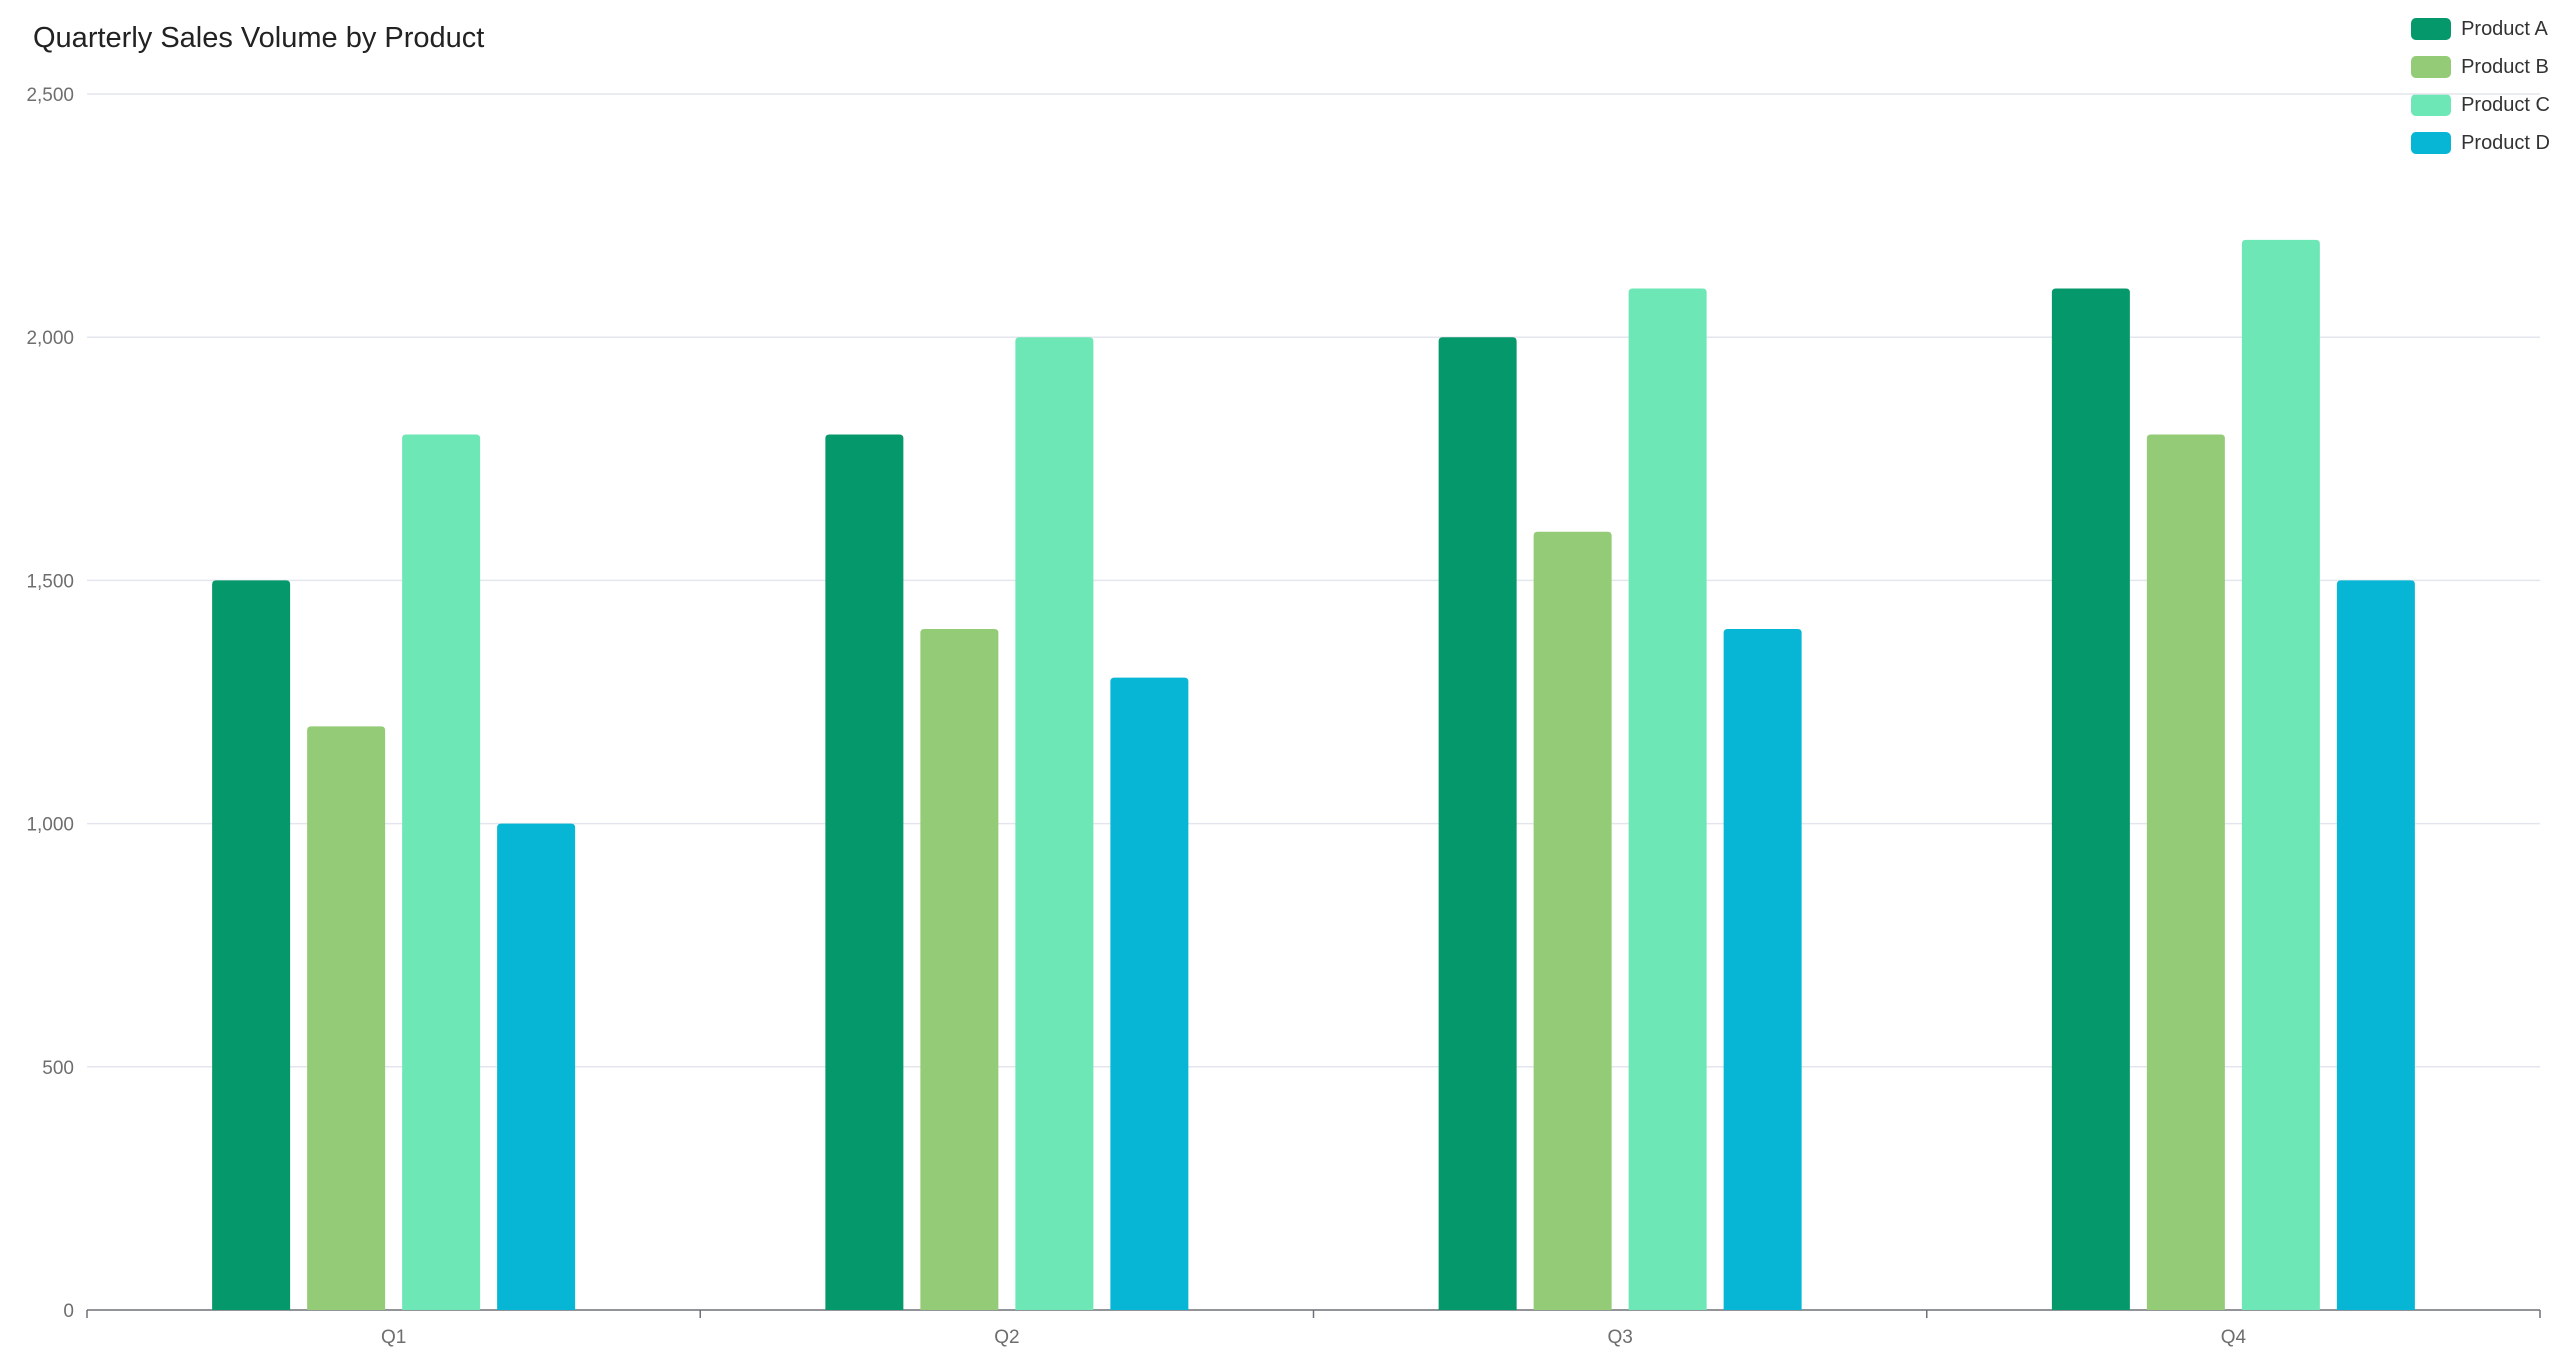 Image resolution: width=2560 pixels, height=1363 pixels. Describe the element at coordinates (2480, 86) in the screenshot. I see `legend: Product A Product B Product C Product D` at that location.